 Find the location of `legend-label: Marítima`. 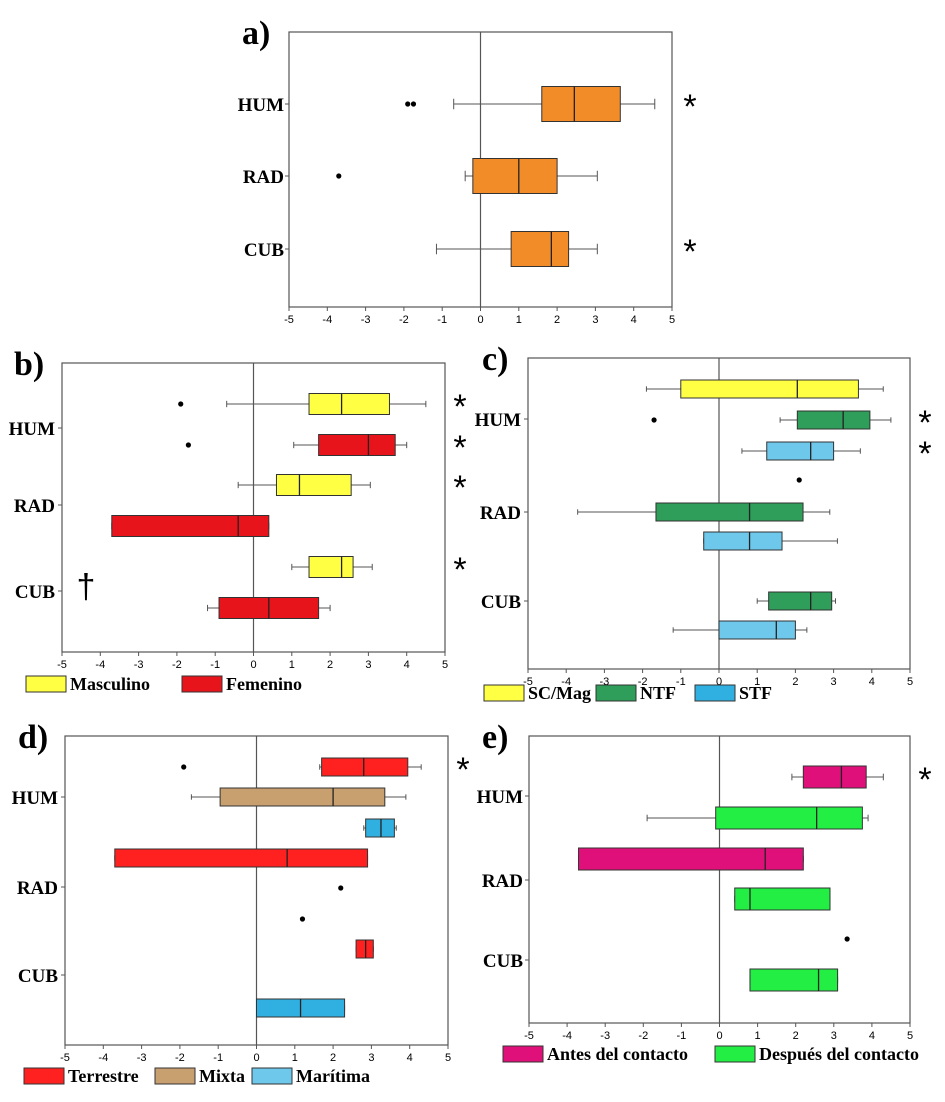

legend-label: Marítima is located at coordinates (333, 1076).